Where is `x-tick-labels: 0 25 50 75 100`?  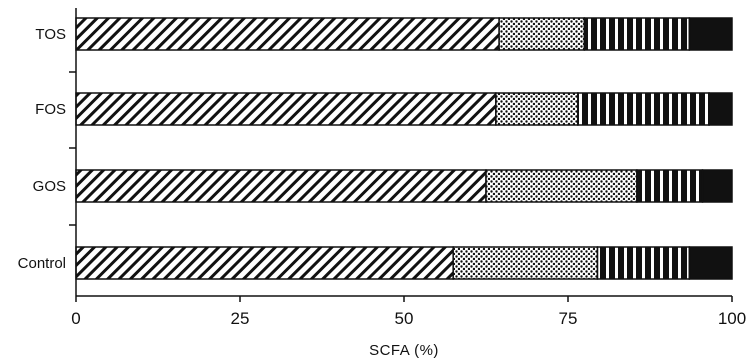
x-tick-labels: 0 25 50 75 100 is located at coordinates (408, 318).